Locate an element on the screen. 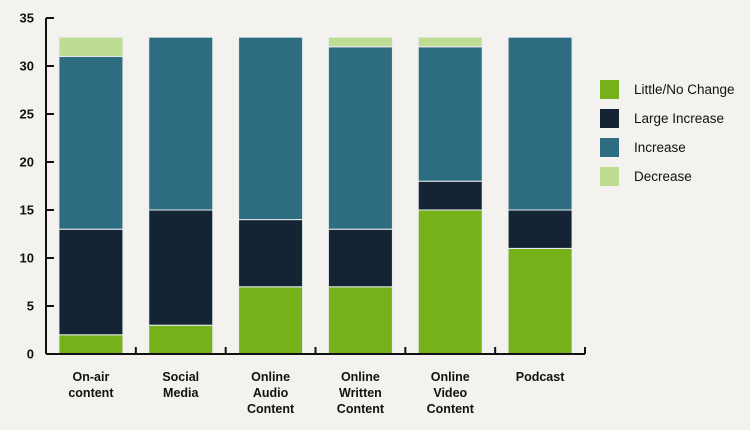  legend-label: Little/No Change is located at coordinates (684, 89).